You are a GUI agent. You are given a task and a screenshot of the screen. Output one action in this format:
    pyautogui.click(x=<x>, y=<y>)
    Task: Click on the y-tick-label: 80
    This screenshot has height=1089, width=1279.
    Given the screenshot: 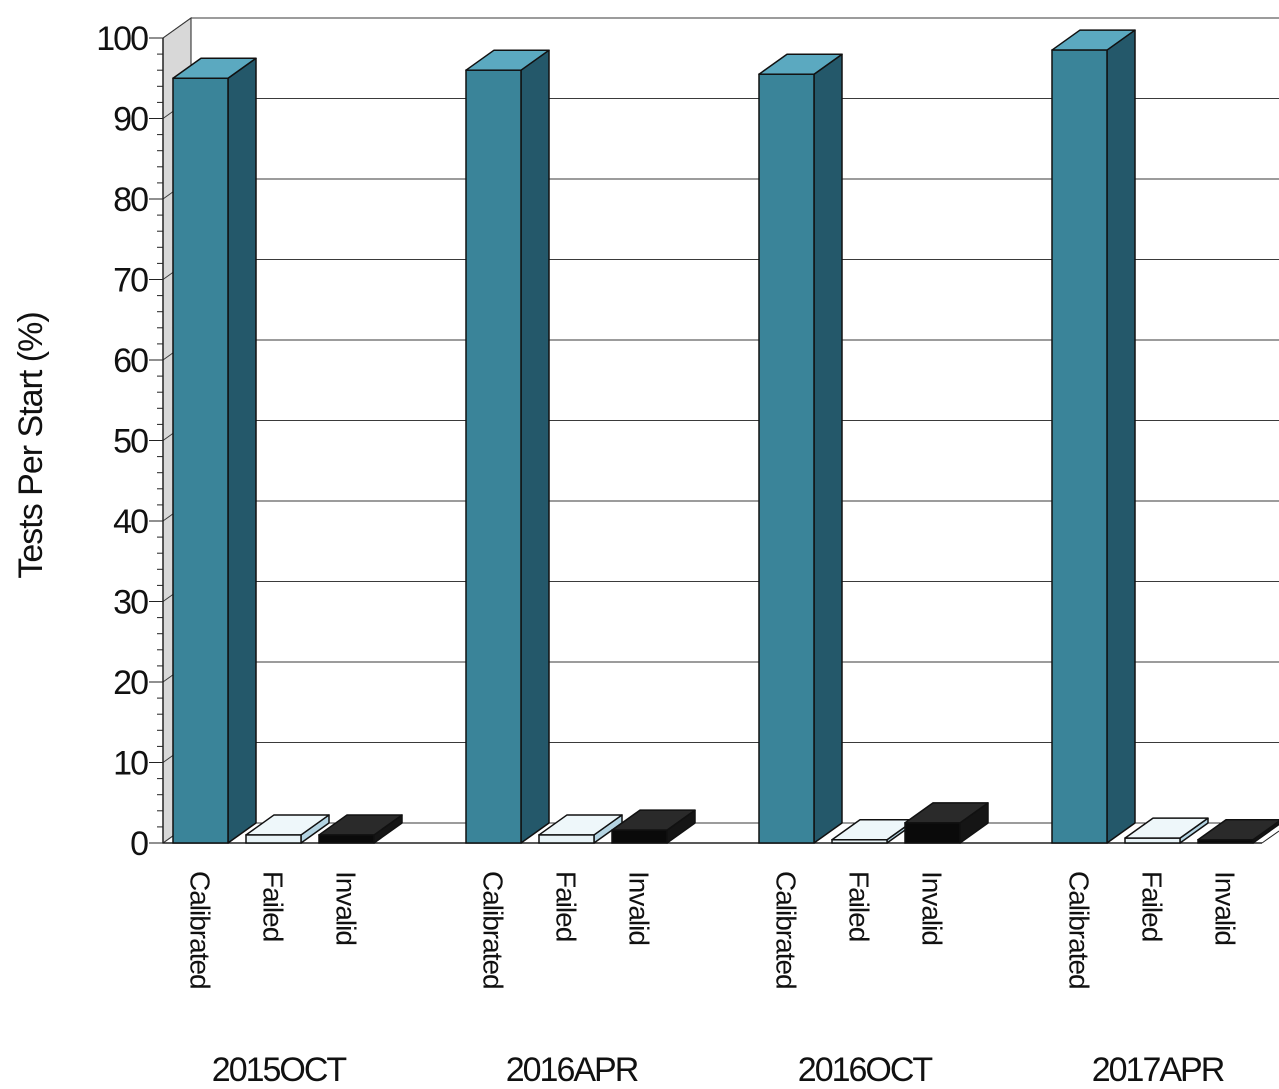 What is the action you would take?
    pyautogui.click(x=130, y=200)
    